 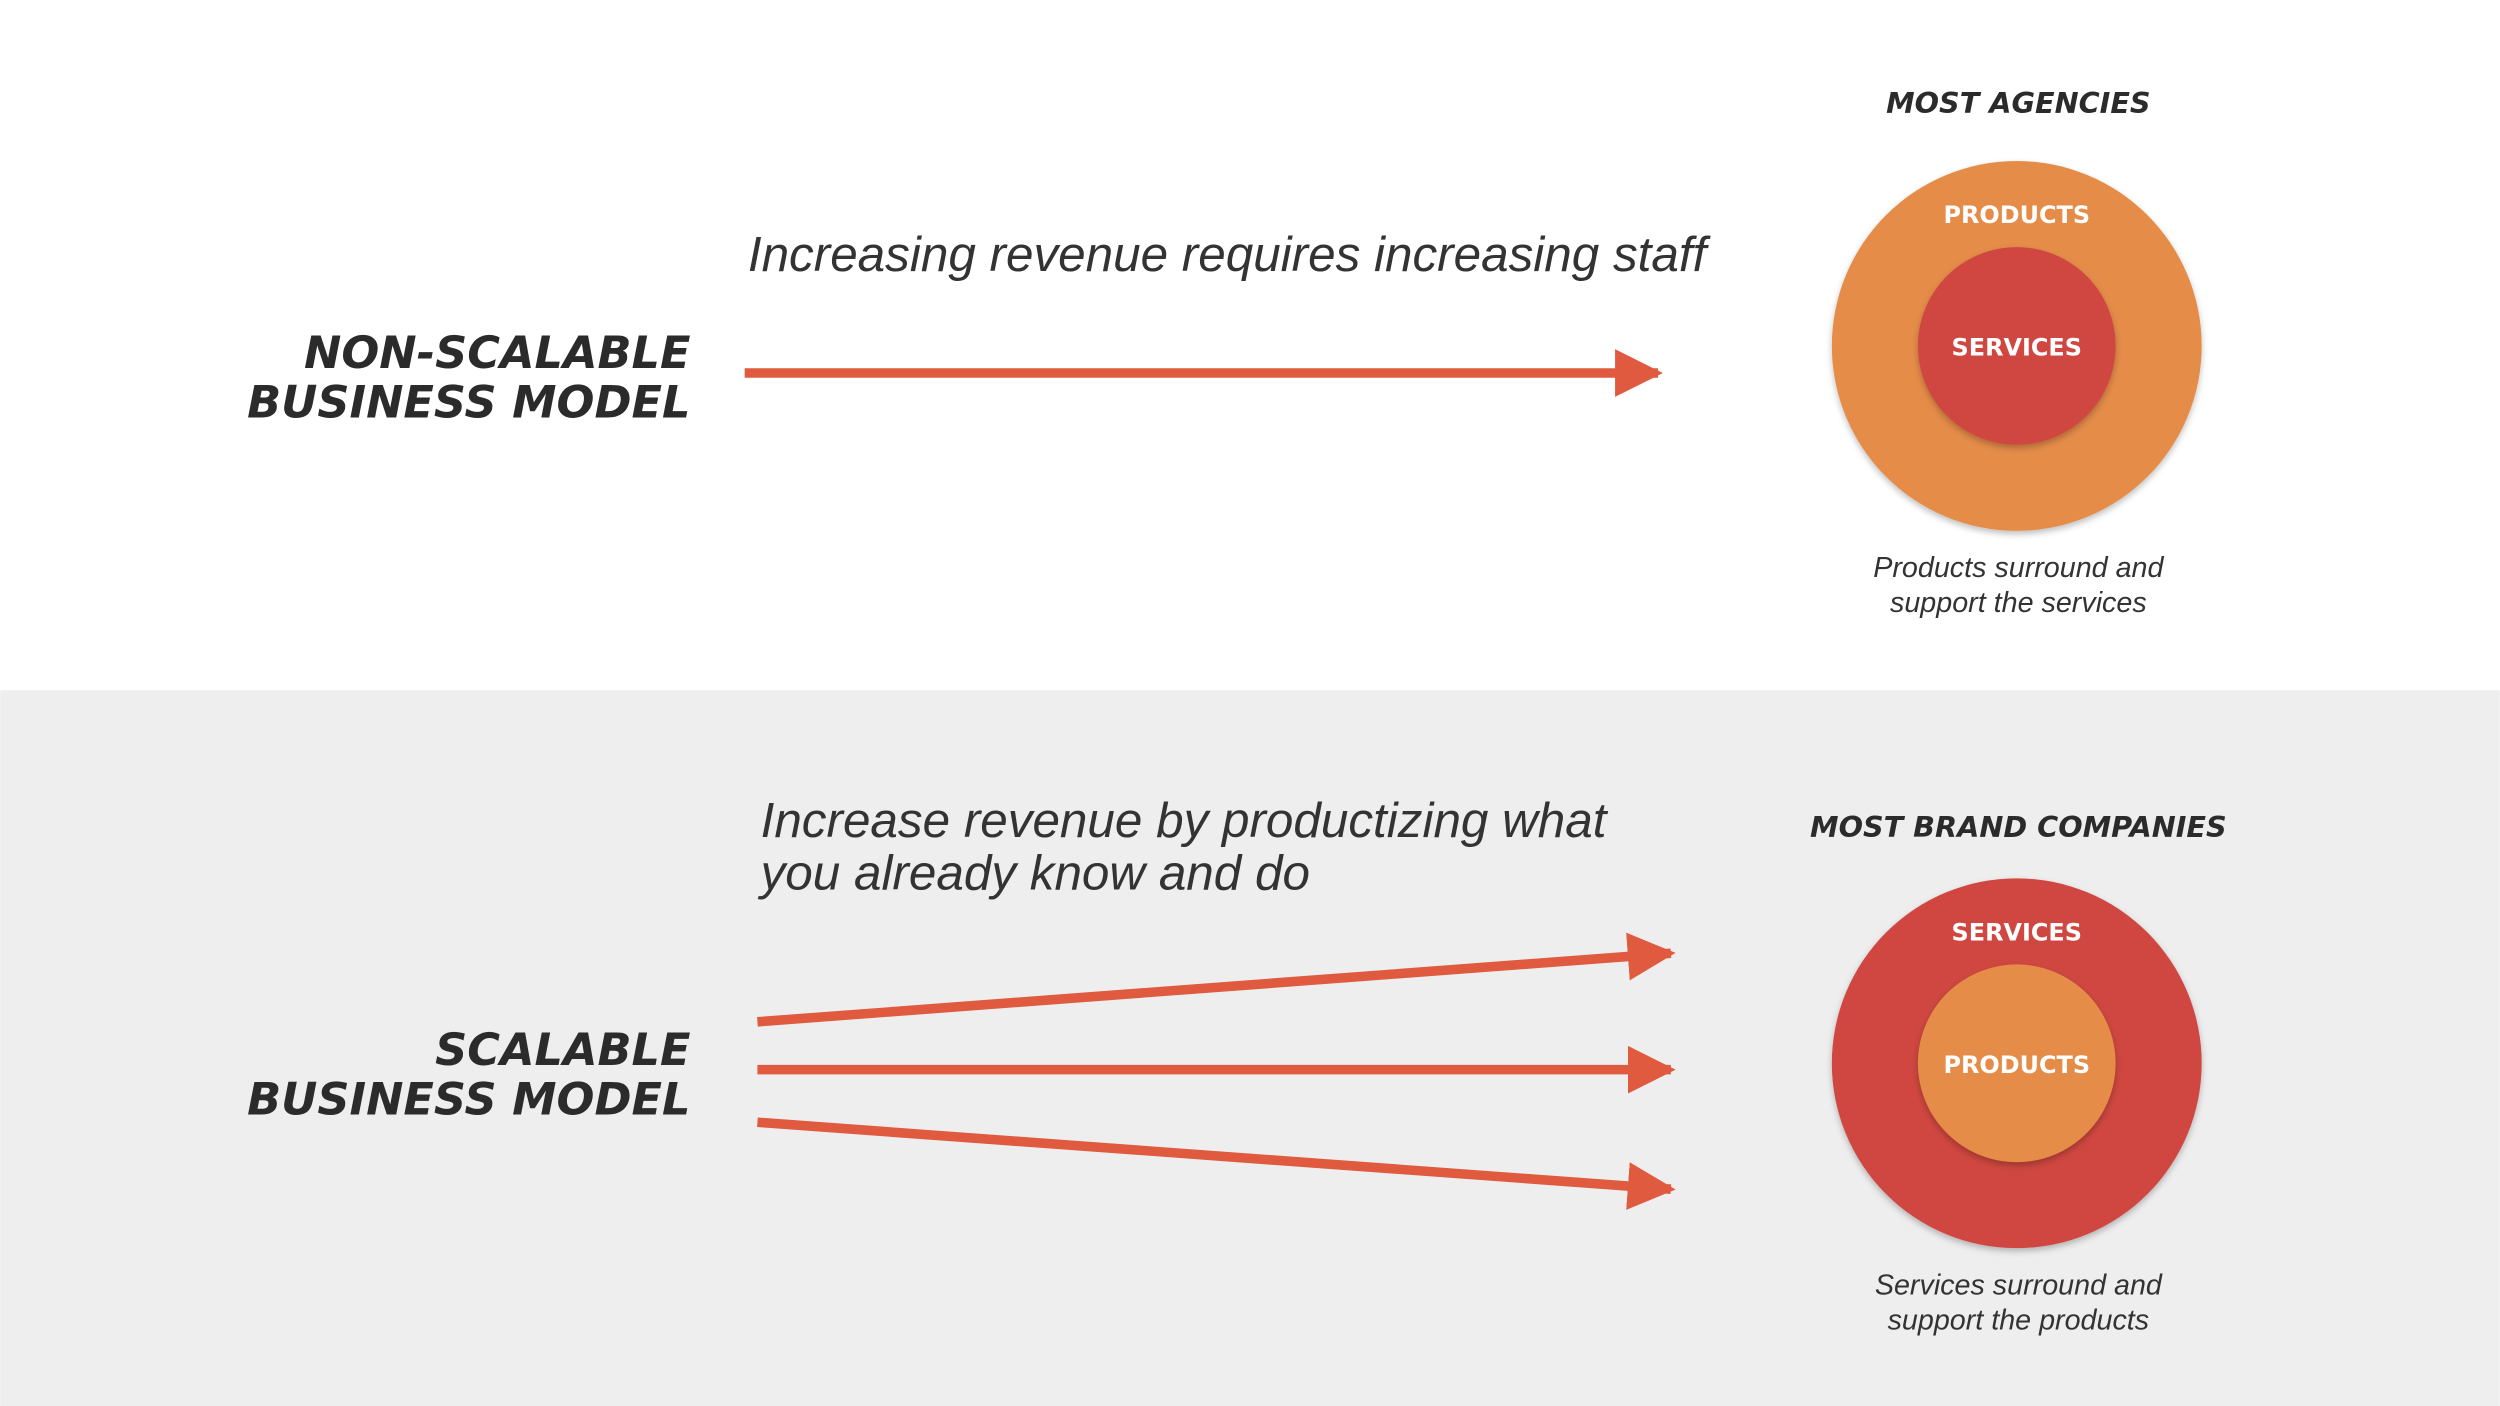 I want to click on outer-label: PRODUCTS, so click(x=2016, y=215).